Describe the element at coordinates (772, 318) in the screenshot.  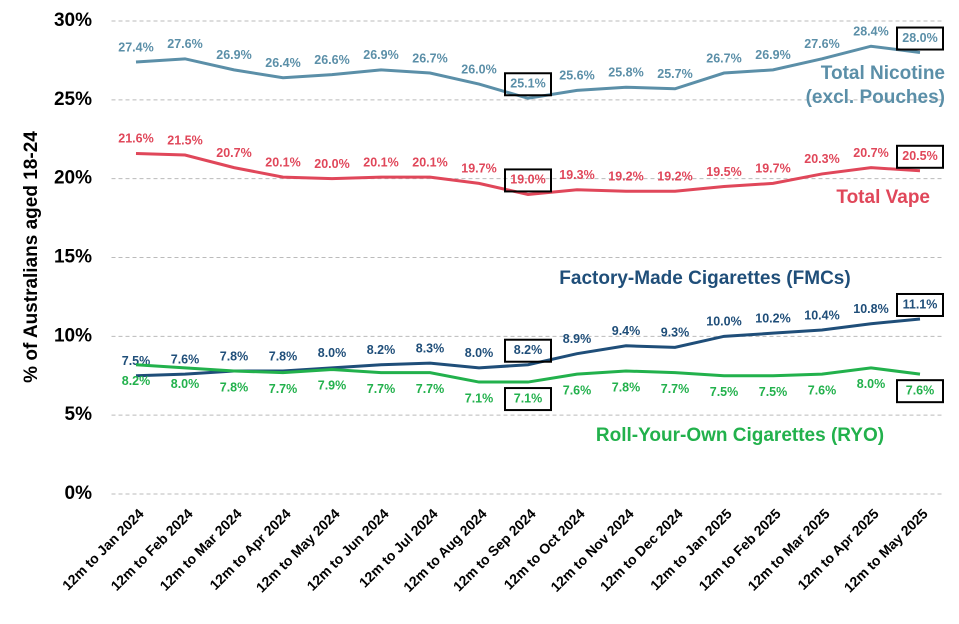
I see `value-label: 10.2%` at that location.